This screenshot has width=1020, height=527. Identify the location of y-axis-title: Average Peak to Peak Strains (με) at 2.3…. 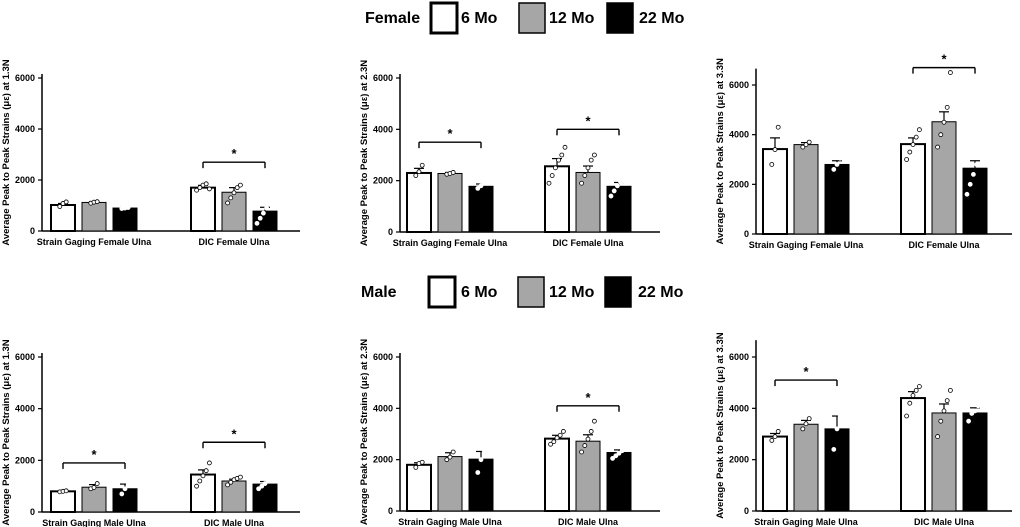
(364, 432).